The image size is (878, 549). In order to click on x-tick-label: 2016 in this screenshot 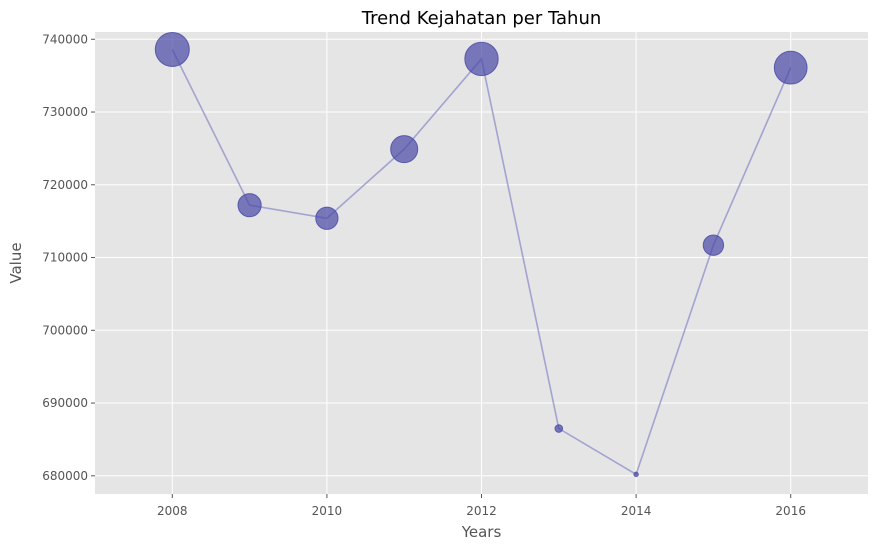, I will do `click(790, 511)`.